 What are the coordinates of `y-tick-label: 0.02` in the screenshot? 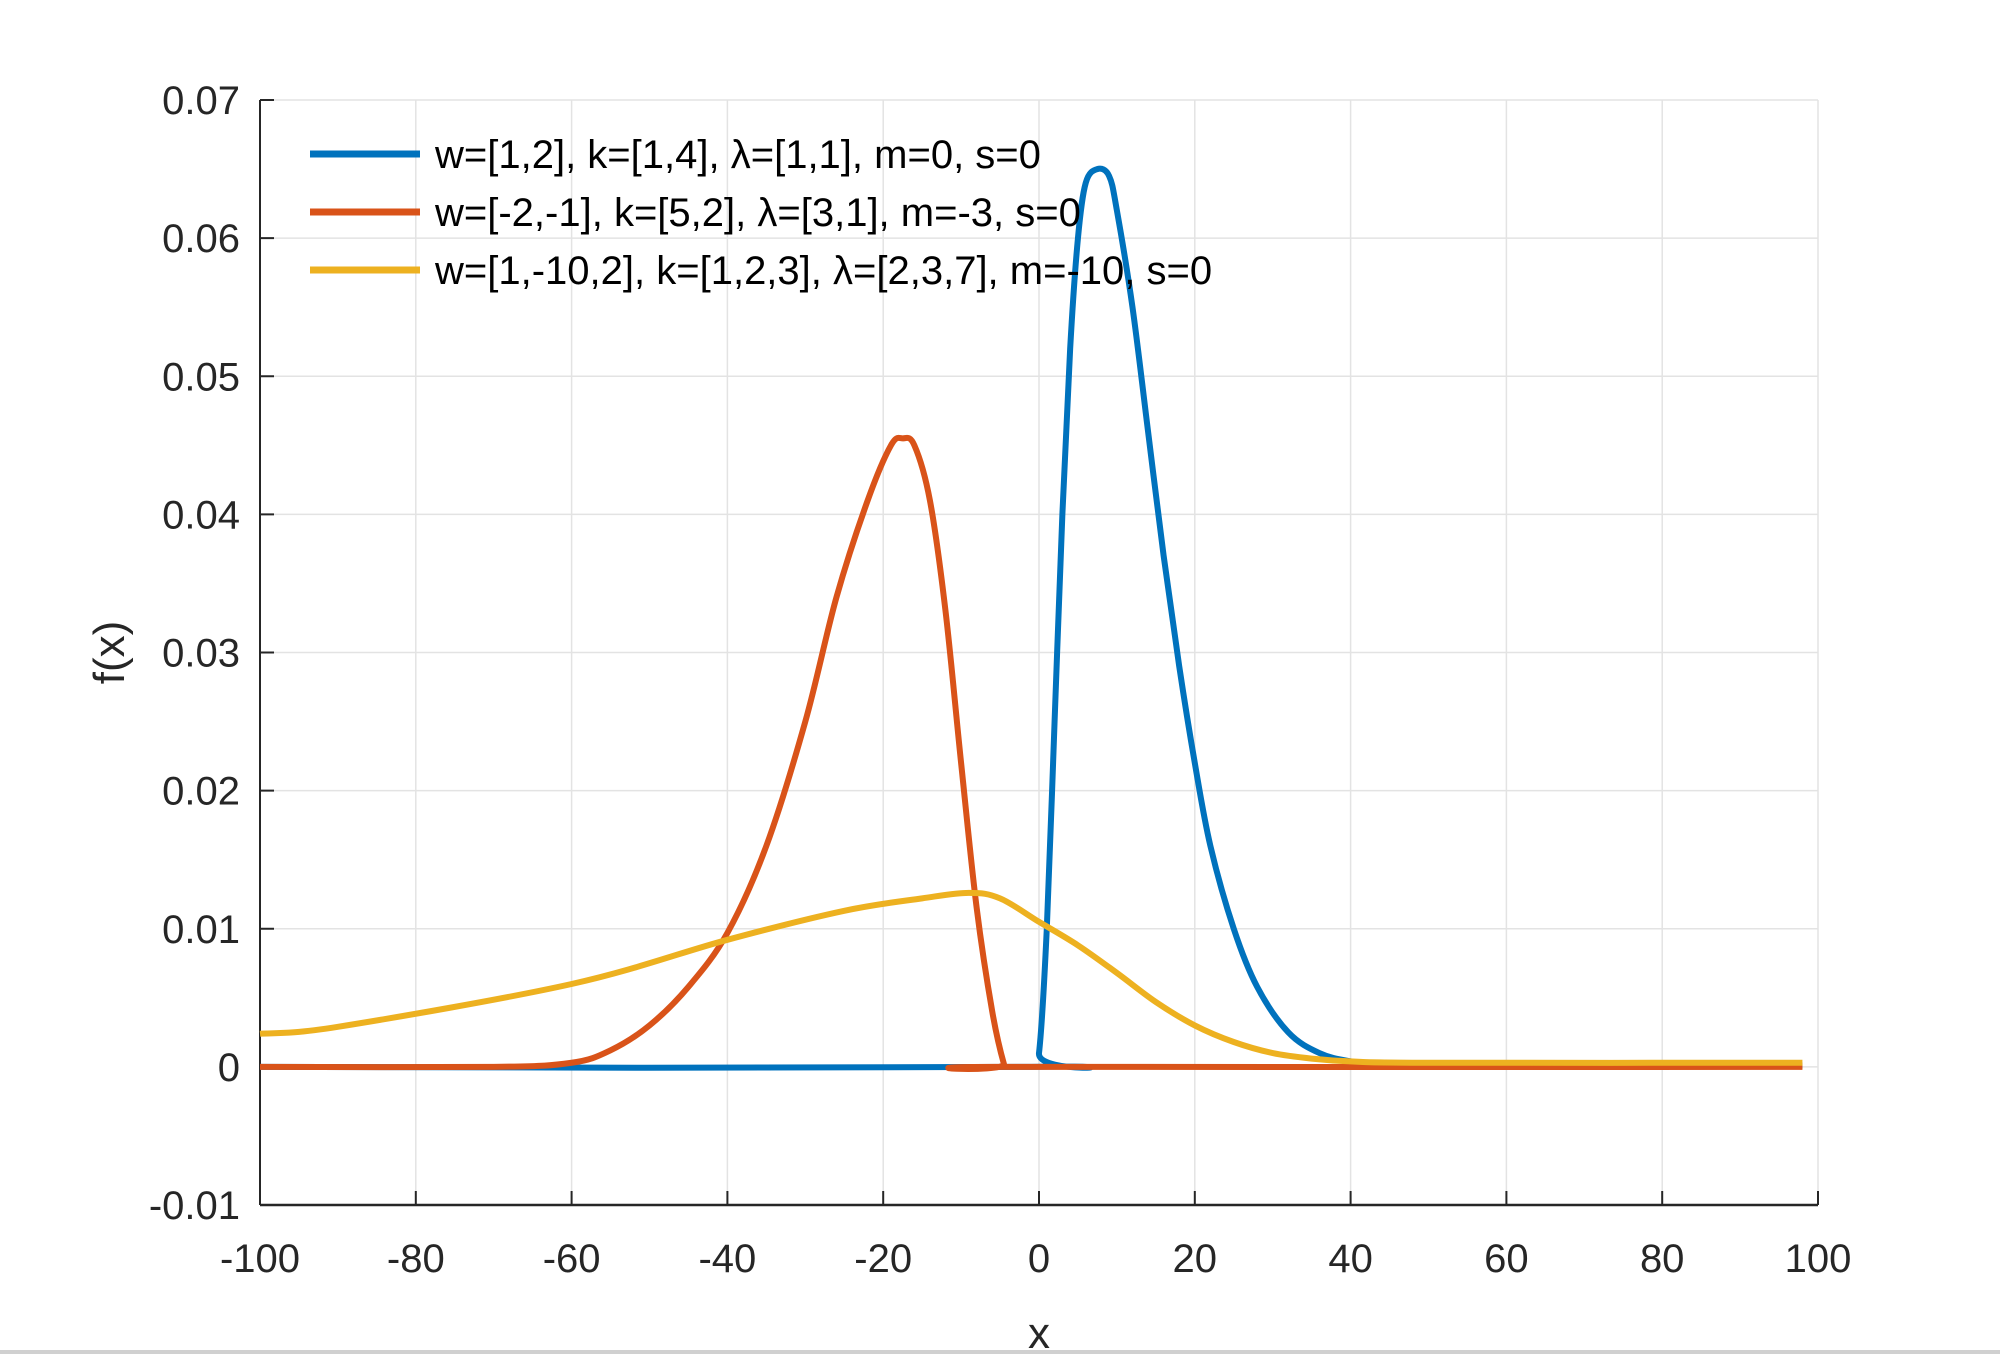 It's located at (201, 792).